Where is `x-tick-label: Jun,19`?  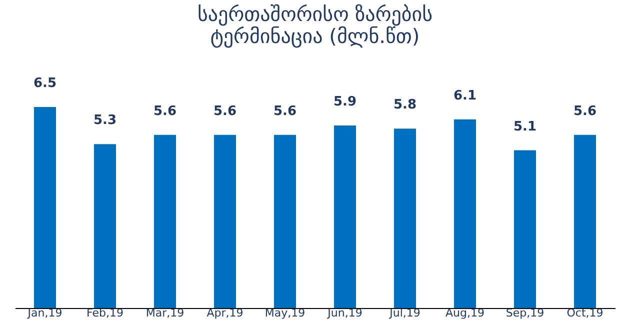 x-tick-label: Jun,19 is located at coordinates (344, 313).